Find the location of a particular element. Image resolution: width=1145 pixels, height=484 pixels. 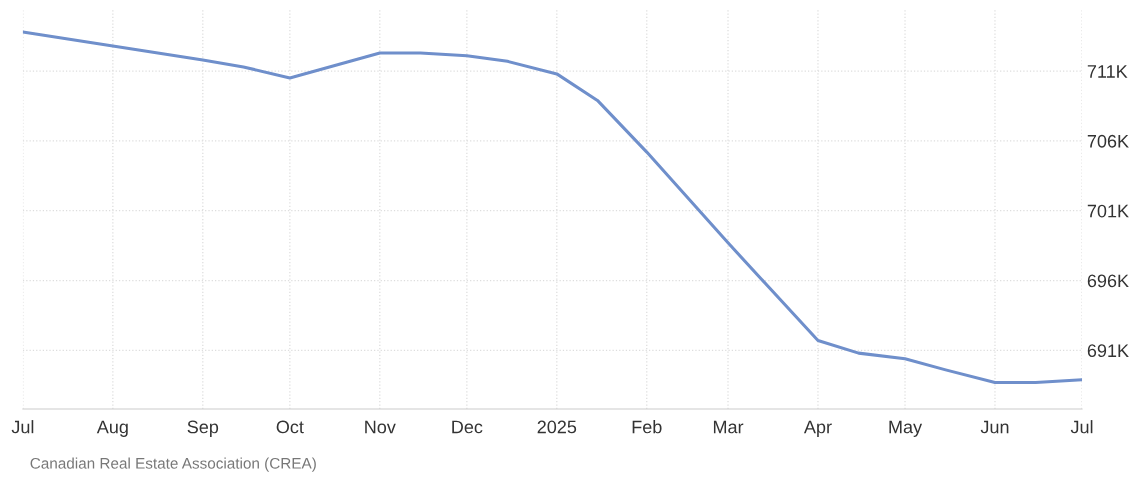

y-tick-label: 711K is located at coordinates (1107, 71).